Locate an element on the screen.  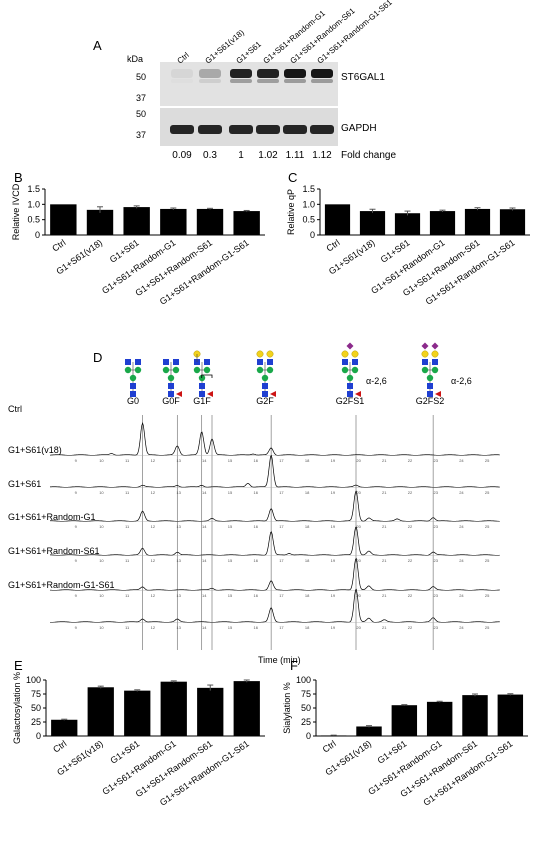
gapdh-bands is located at coordinates (252, 129).